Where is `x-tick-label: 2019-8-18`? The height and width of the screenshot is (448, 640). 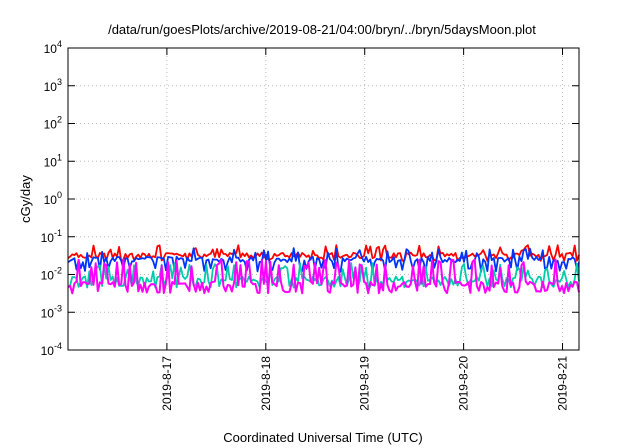 x-tick-label: 2019-8-18 is located at coordinates (266, 383).